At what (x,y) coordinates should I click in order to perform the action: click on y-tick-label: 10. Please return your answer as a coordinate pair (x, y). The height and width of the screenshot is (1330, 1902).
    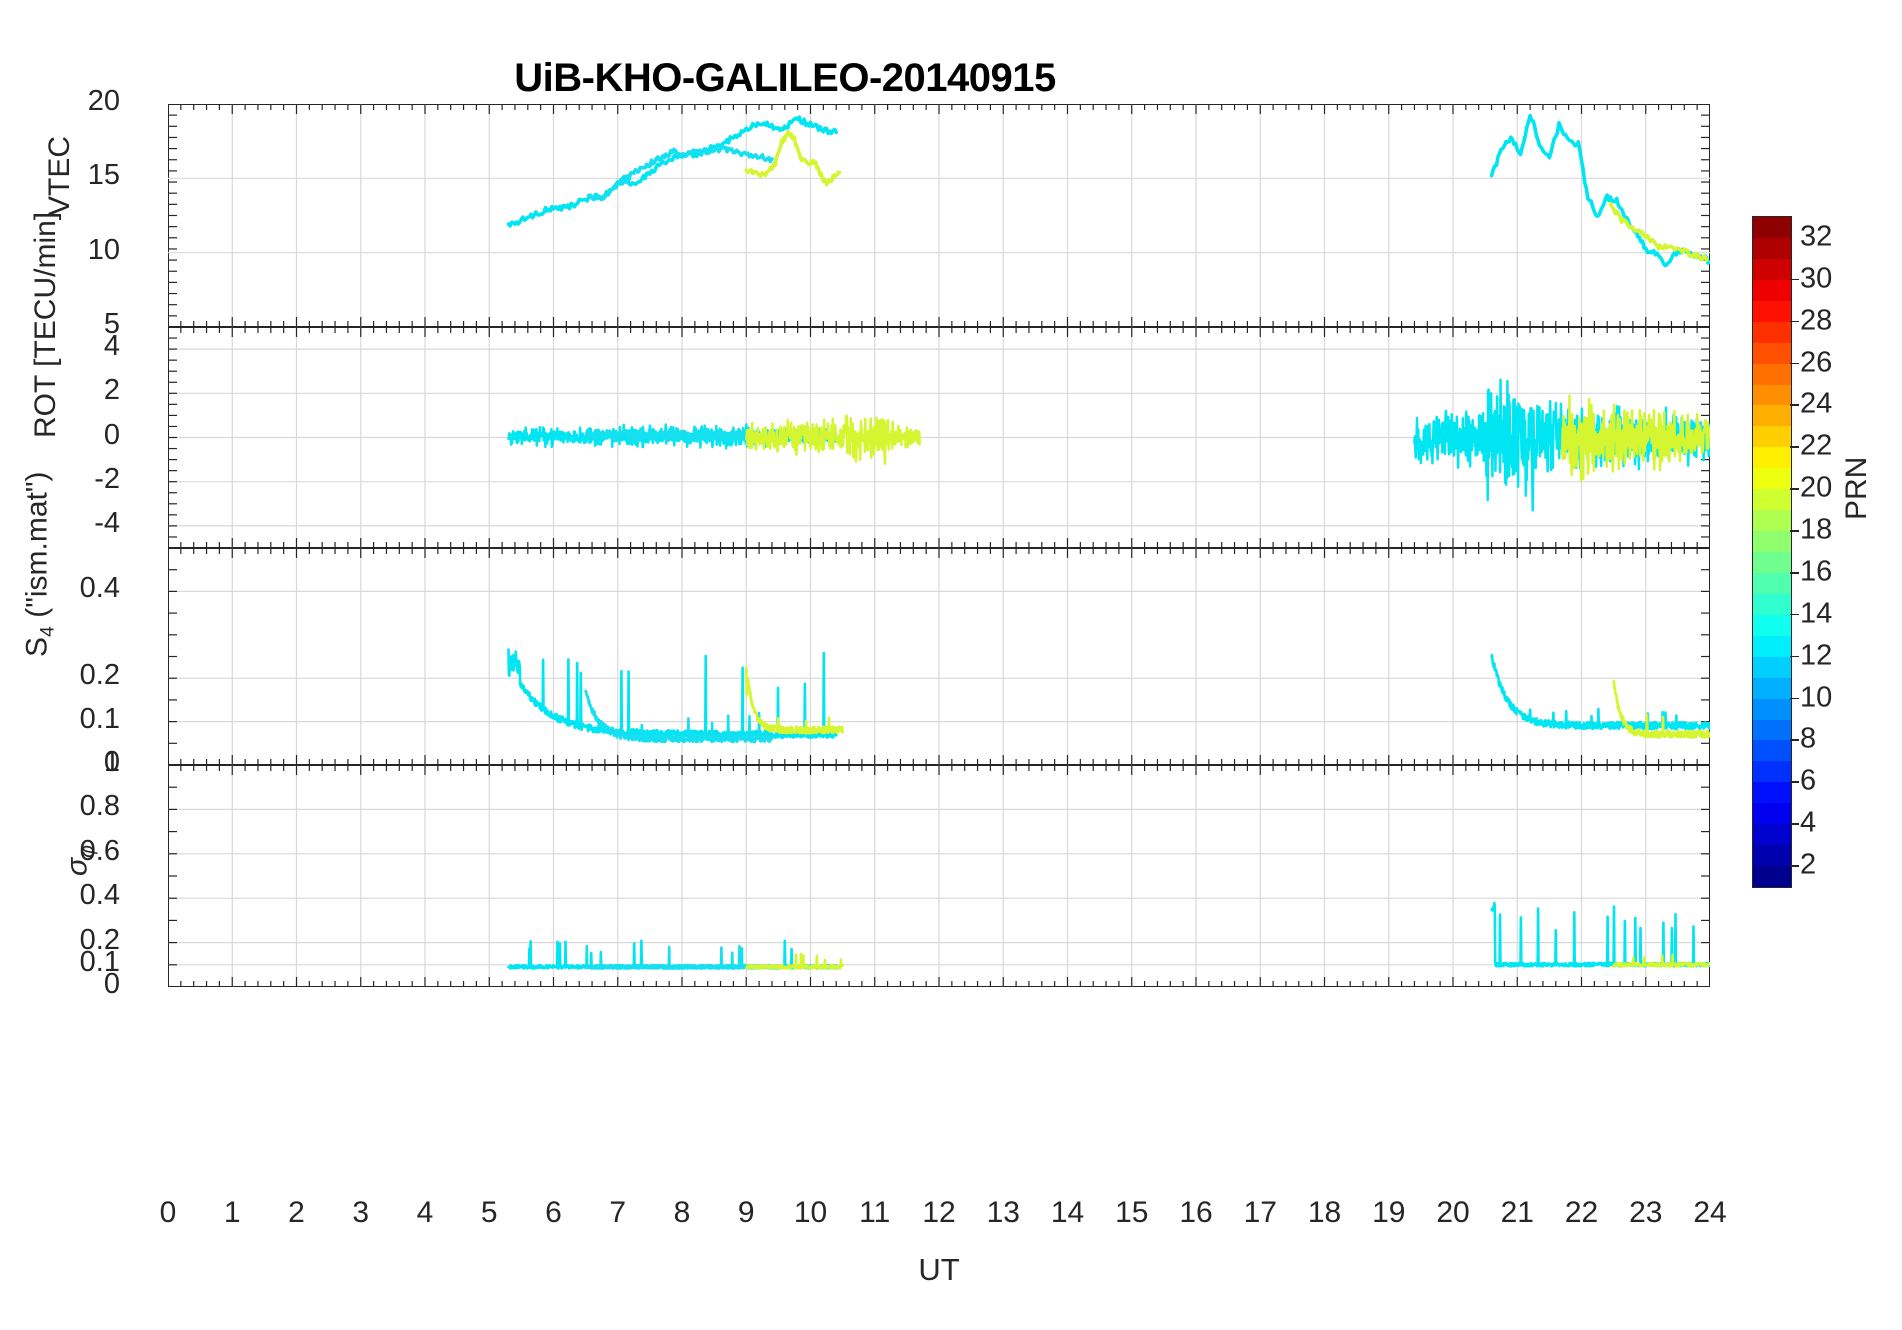
    Looking at the image, I should click on (103, 249).